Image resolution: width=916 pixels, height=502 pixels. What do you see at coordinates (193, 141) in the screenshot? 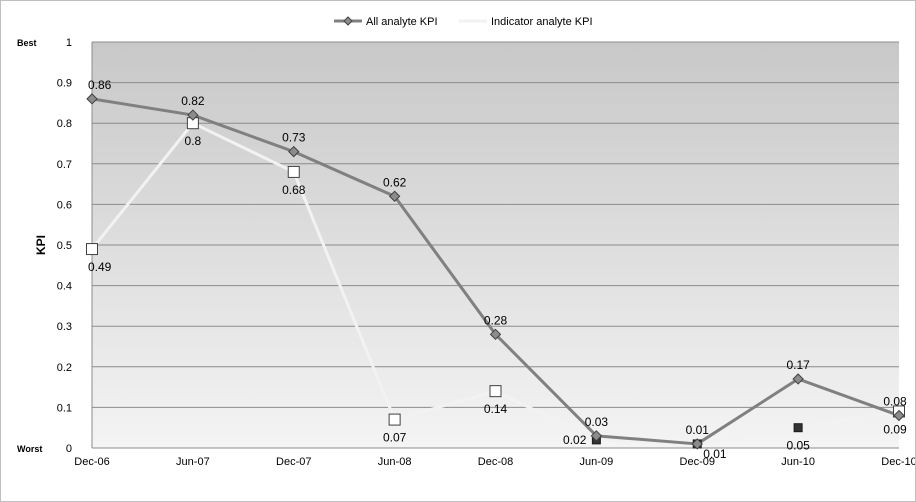
I see `indicator-data-label: 0.8` at bounding box center [193, 141].